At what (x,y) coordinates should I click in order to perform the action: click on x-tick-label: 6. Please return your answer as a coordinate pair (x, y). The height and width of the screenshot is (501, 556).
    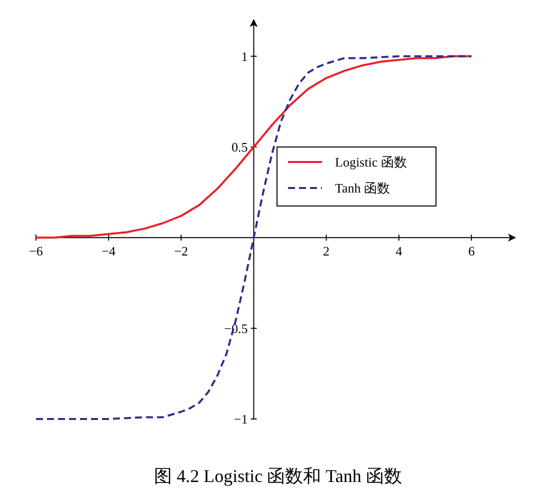
    Looking at the image, I should click on (472, 251).